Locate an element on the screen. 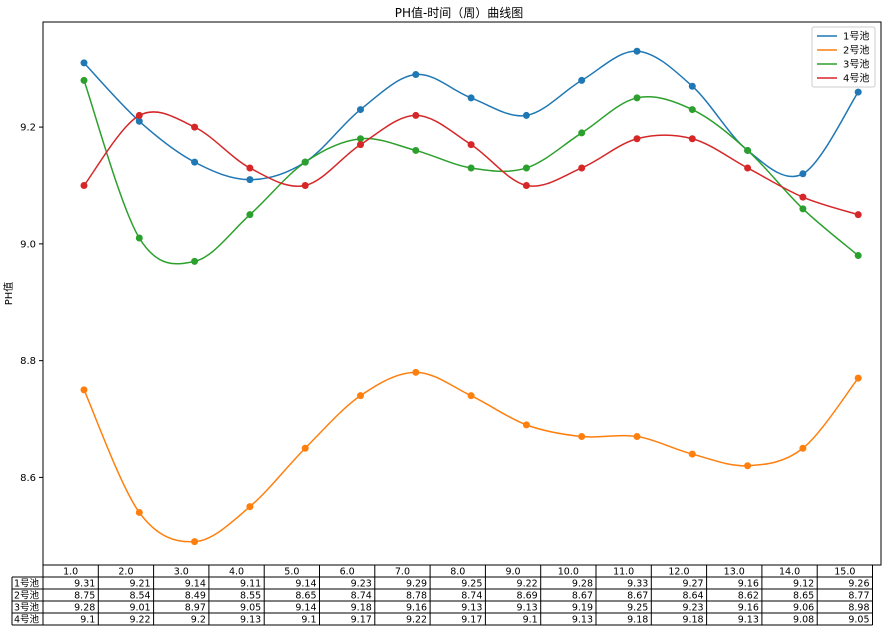  data-point-s2-x11 is located at coordinates (637, 437).